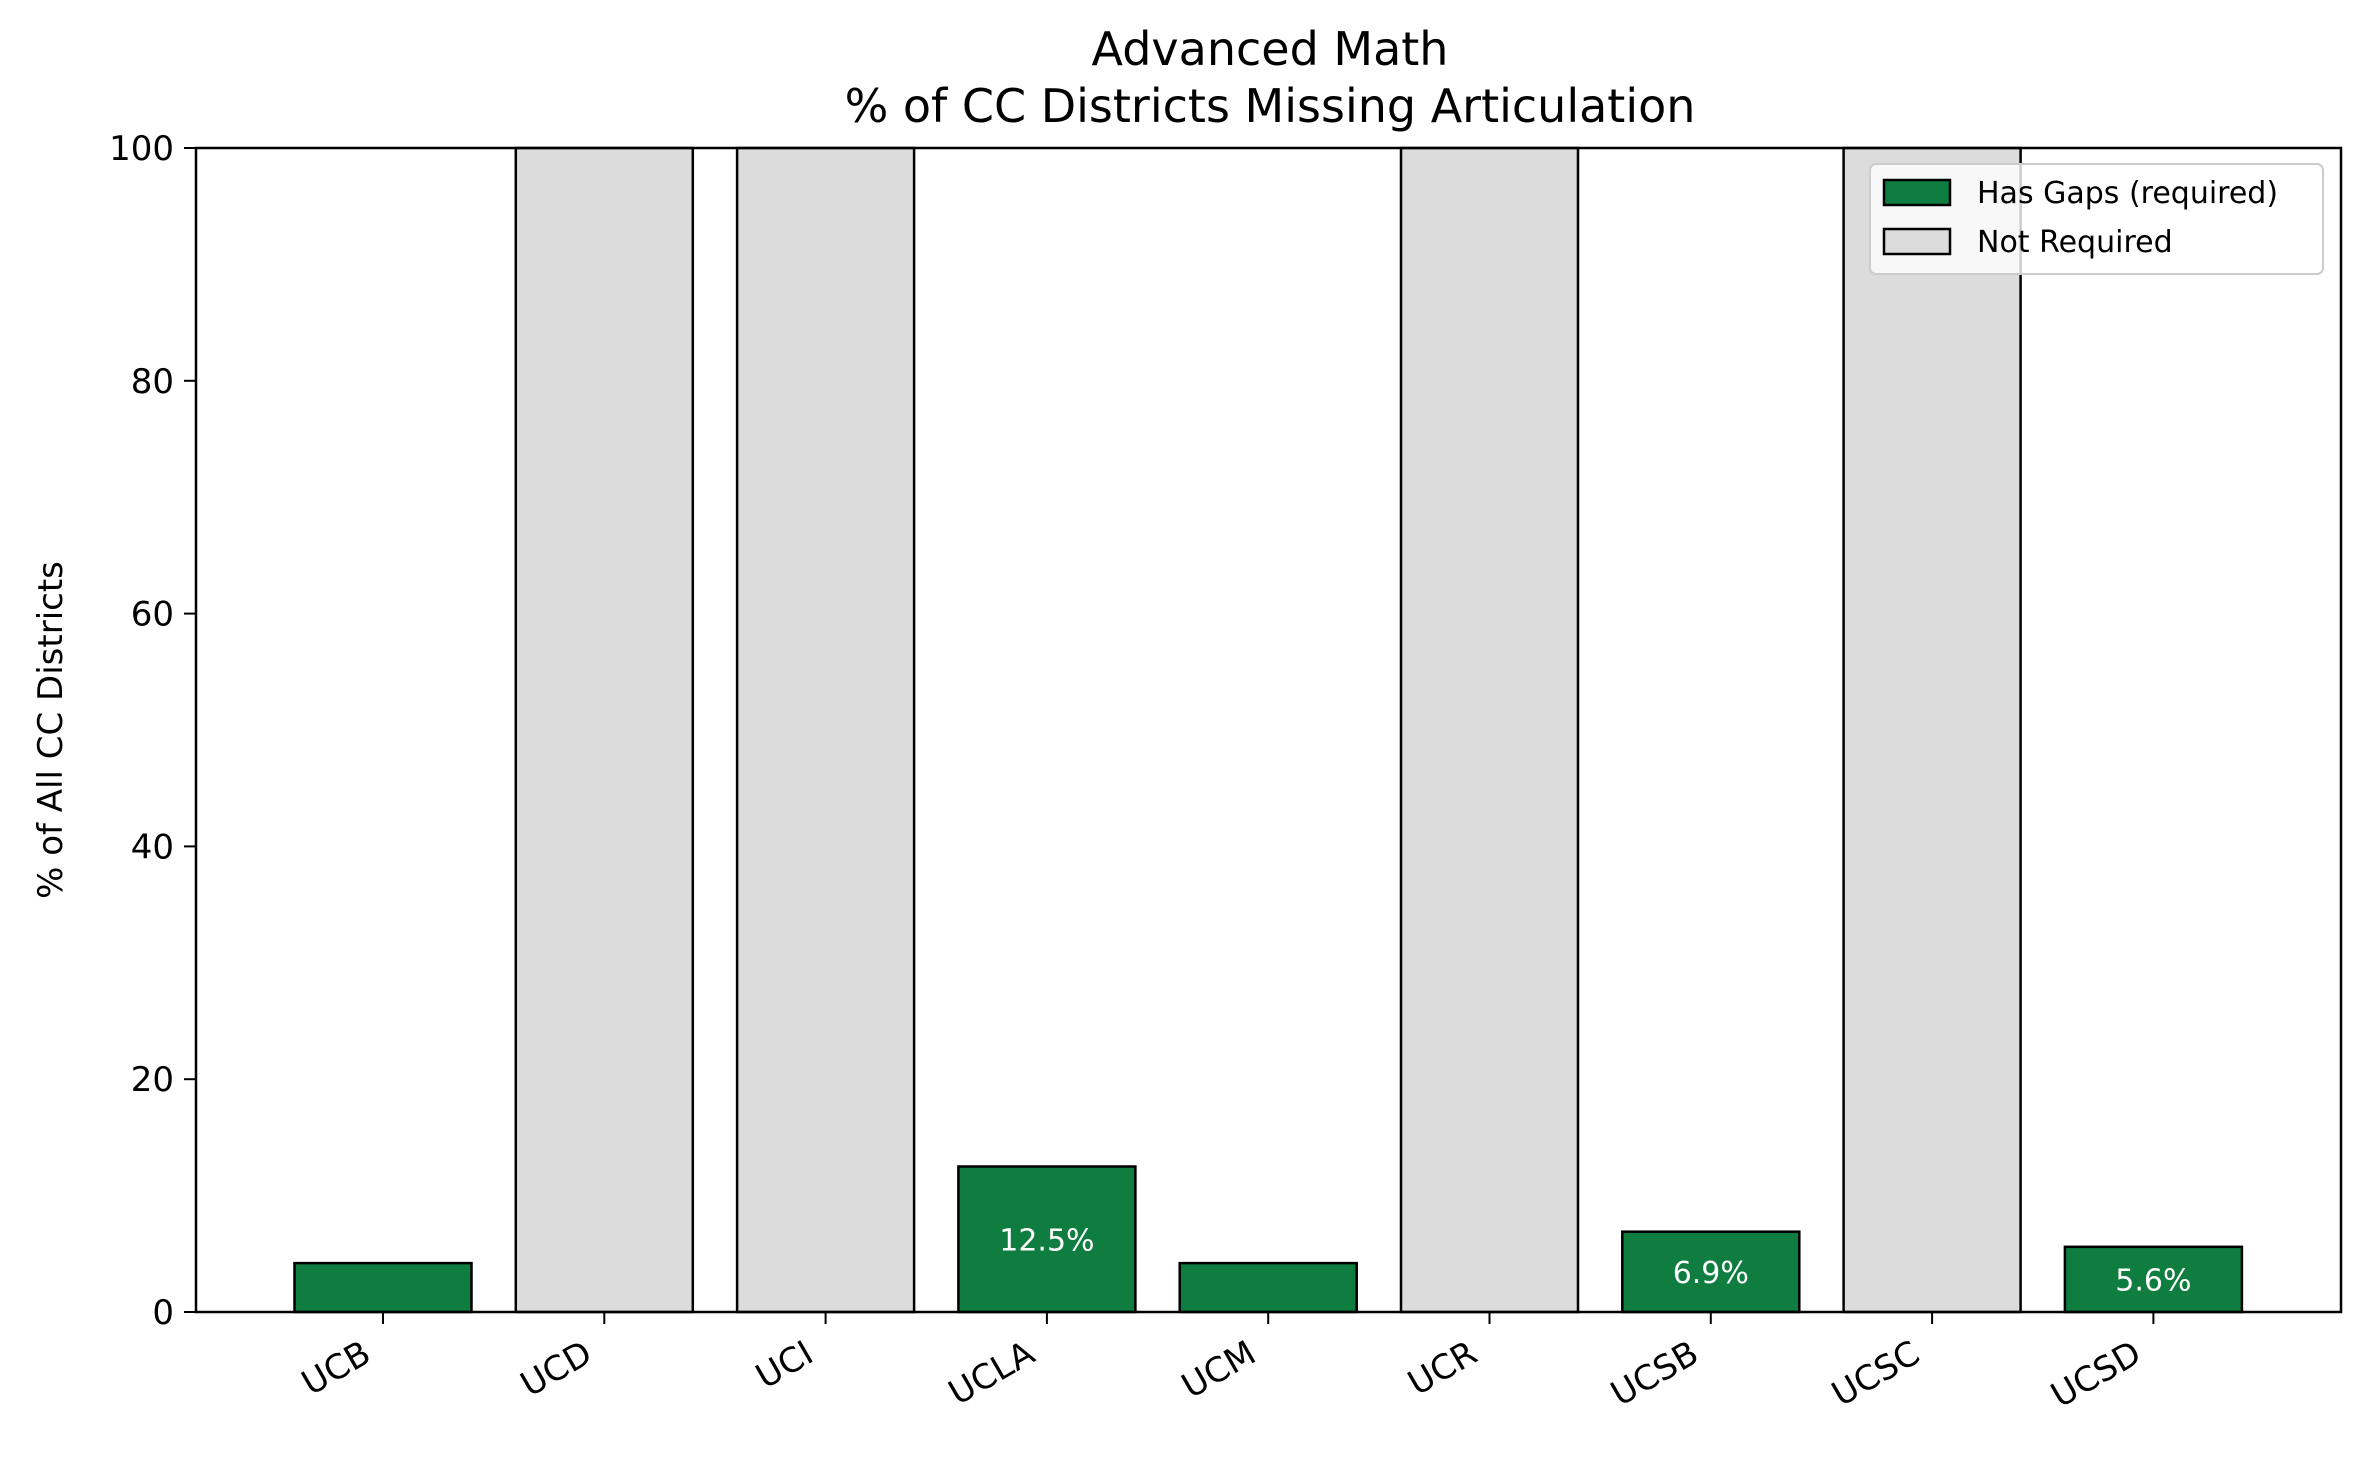  What do you see at coordinates (2095, 1374) in the screenshot?
I see `x-tick-label-ucsd: UCSD` at bounding box center [2095, 1374].